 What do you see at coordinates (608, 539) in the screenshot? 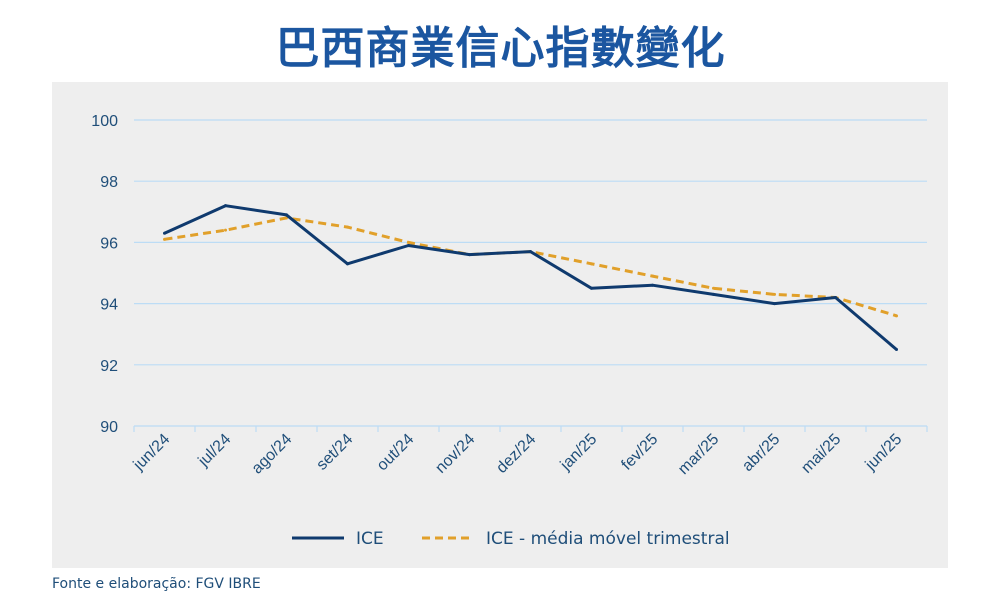
I see `legend-label: ICE - média móvel trimestral` at bounding box center [608, 539].